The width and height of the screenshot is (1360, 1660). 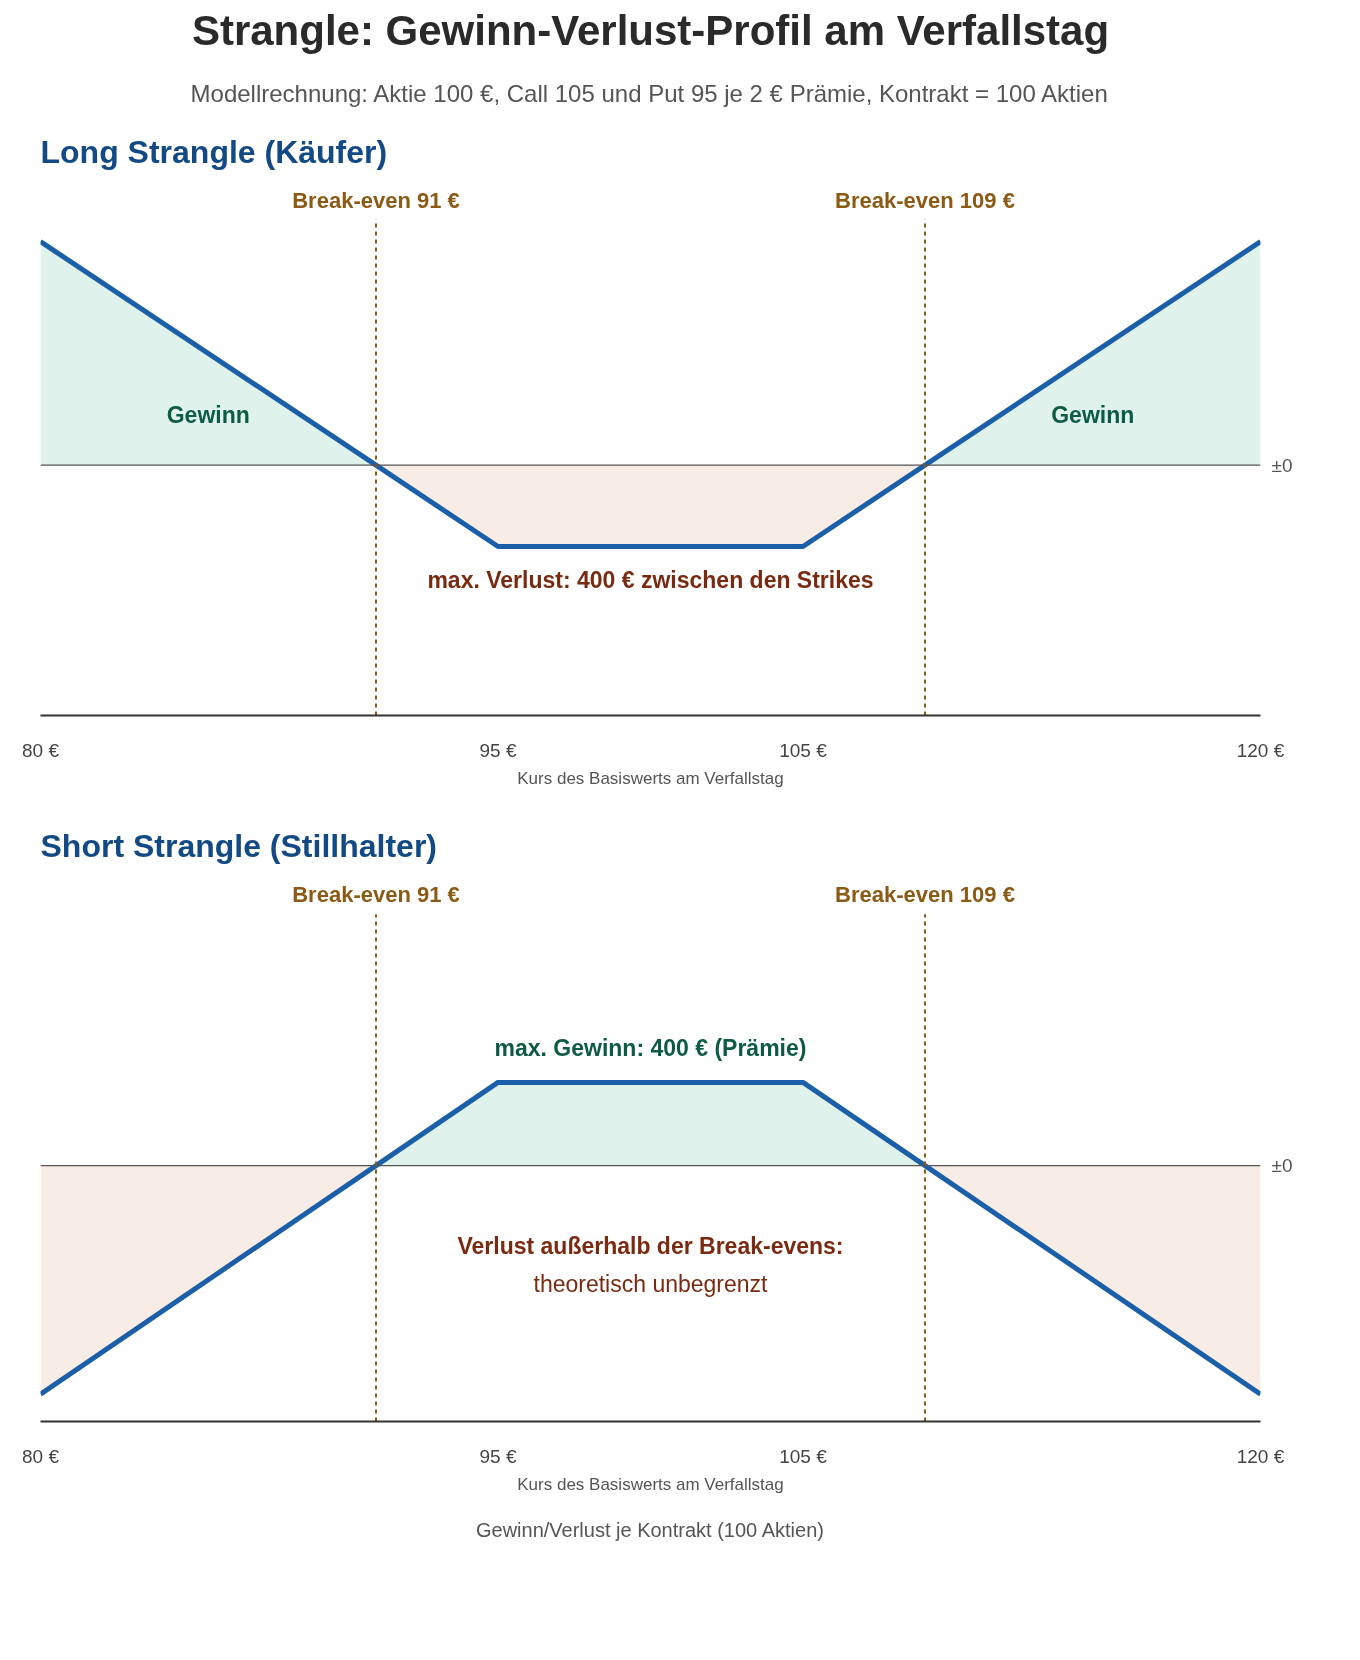 What do you see at coordinates (651, 1283) in the screenshot?
I see `annotation: theoretisch unbegrenzt` at bounding box center [651, 1283].